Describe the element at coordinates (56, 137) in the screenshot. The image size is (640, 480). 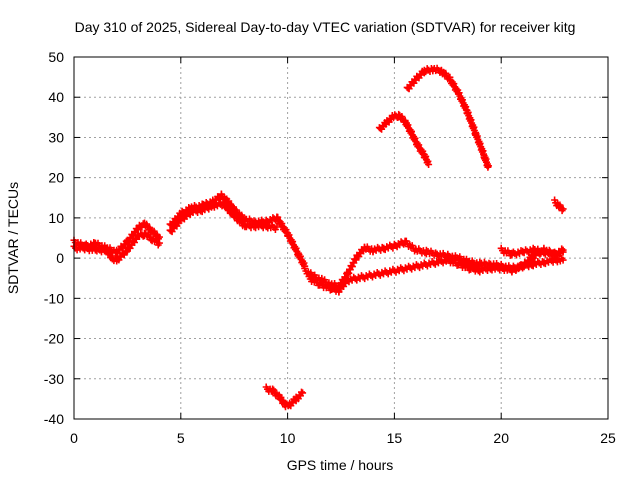
I see `y-tick-label: 30` at that location.